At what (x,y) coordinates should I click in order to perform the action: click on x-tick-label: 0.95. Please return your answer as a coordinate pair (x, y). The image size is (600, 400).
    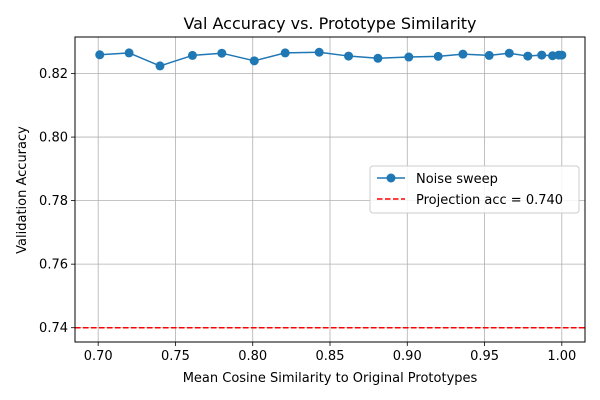
    Looking at the image, I should click on (484, 356).